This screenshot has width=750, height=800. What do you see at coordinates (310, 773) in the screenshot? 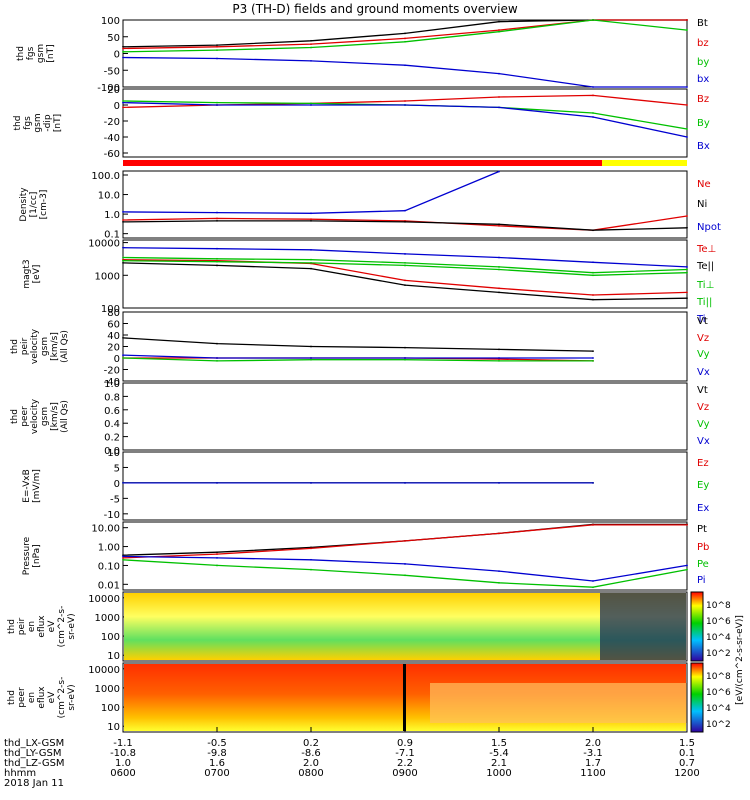
I see `ephemeris-value: 0800` at bounding box center [310, 773].